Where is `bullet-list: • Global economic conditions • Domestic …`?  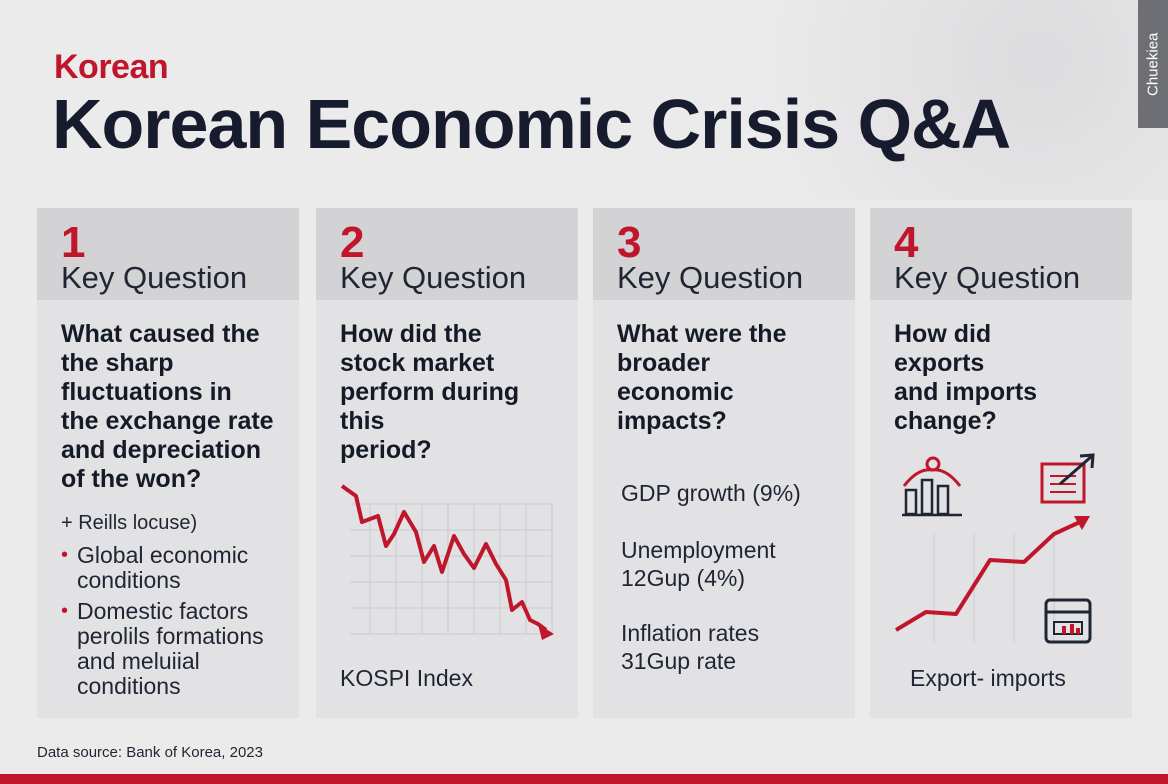
bullet-list: • Global economic conditions • Domestic … is located at coordinates (162, 624).